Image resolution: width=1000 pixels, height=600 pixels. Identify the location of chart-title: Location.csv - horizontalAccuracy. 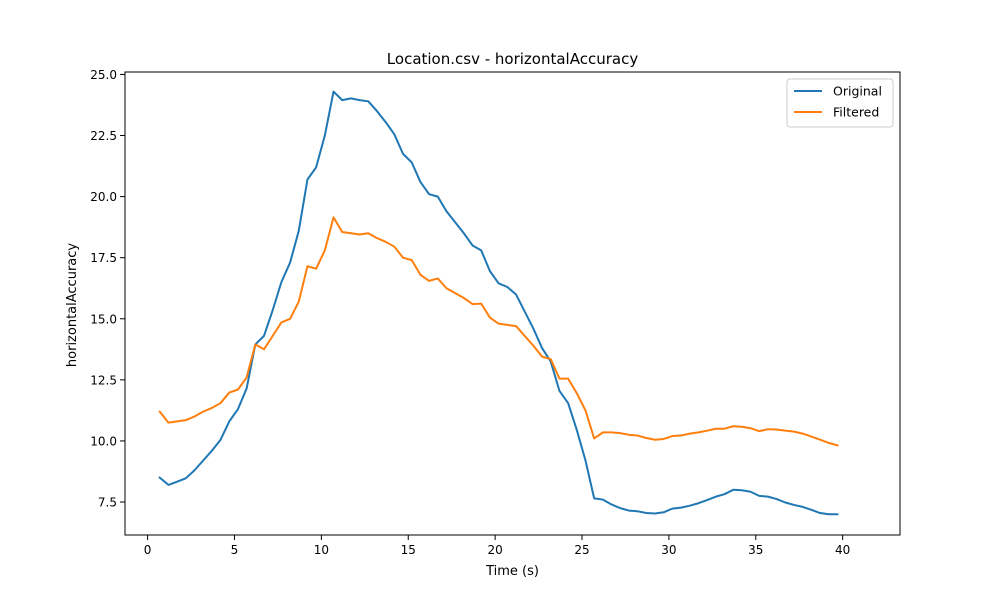
(513, 59).